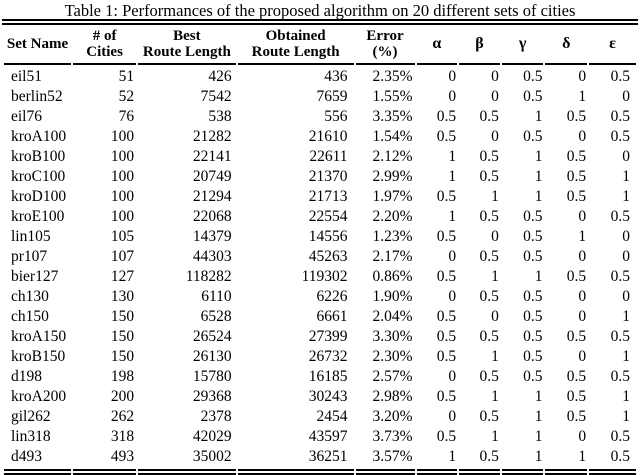 This screenshot has width=640, height=475. Describe the element at coordinates (31, 236) in the screenshot. I see `cell-set-name: lin105` at that location.